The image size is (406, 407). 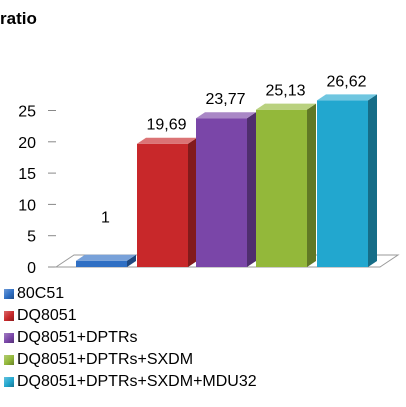 I want to click on legend-item: DQ8051, so click(x=130, y=316).